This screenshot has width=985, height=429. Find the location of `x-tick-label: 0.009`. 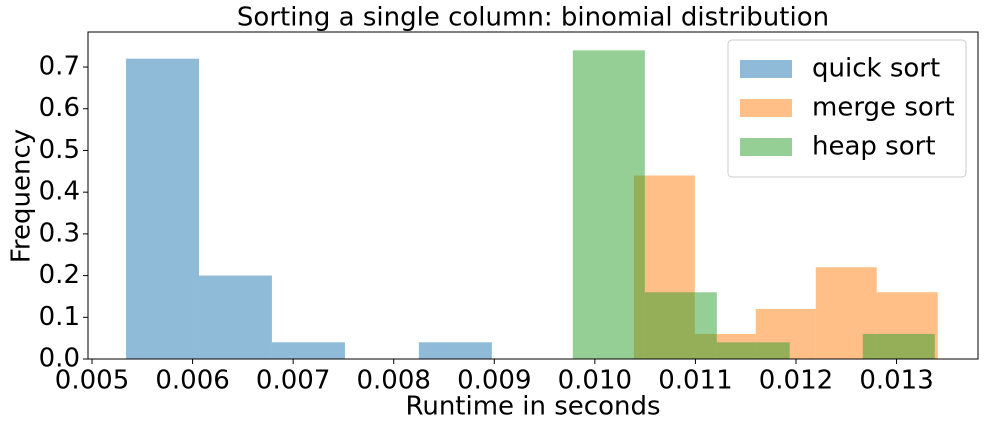

x-tick-label: 0.009 is located at coordinates (494, 381).